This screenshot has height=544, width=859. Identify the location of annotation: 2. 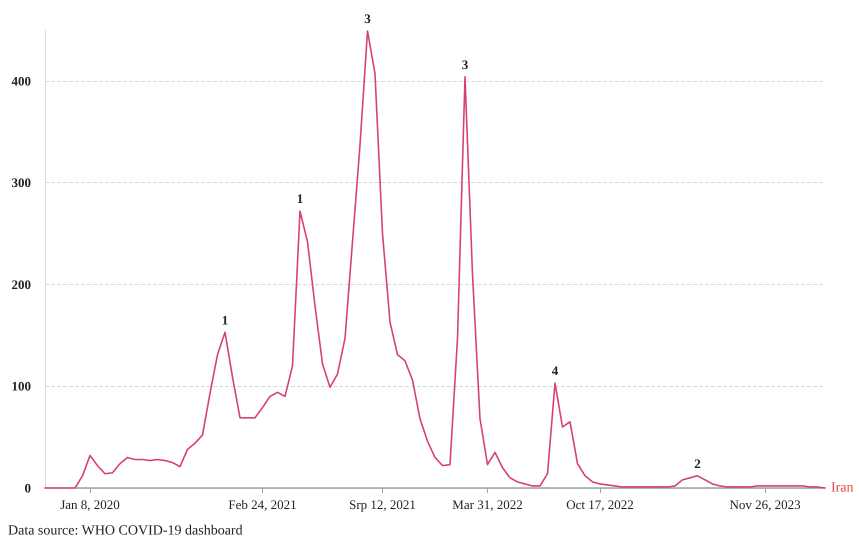
(697, 463).